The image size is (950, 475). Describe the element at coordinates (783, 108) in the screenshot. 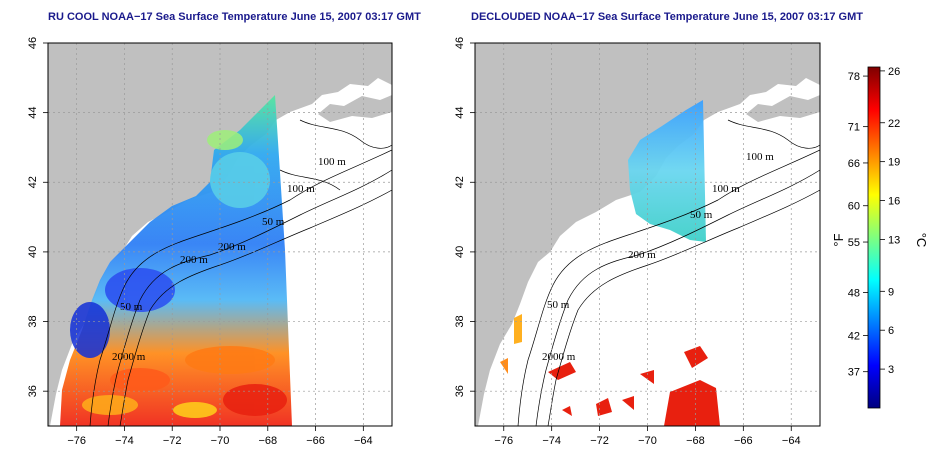

I see `right-land-nova-scotia` at that location.